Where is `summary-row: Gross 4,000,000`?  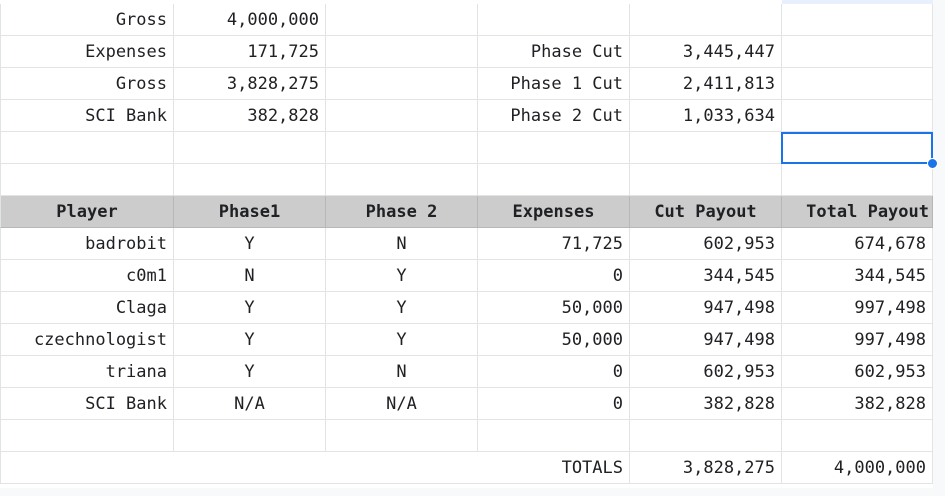
summary-row: Gross 4,000,000 is located at coordinates (466, 20).